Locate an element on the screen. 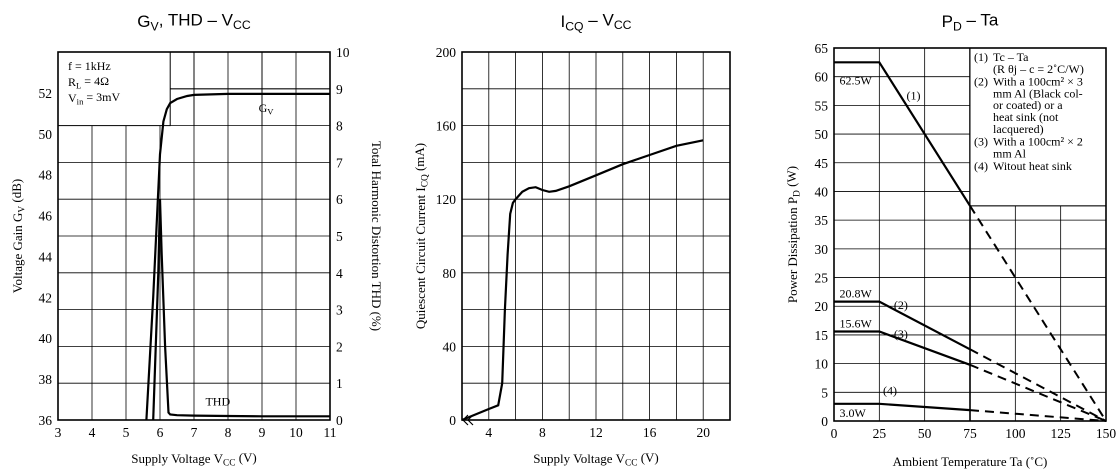  x-tick-label: 25 is located at coordinates (880, 433).